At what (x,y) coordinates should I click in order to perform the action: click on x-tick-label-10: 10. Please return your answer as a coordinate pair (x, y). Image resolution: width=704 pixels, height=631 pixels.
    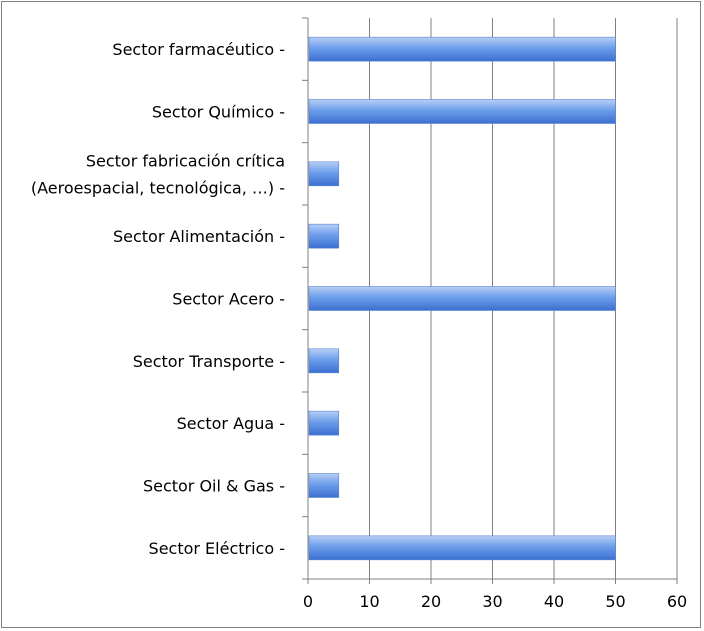
    Looking at the image, I should click on (369, 601).